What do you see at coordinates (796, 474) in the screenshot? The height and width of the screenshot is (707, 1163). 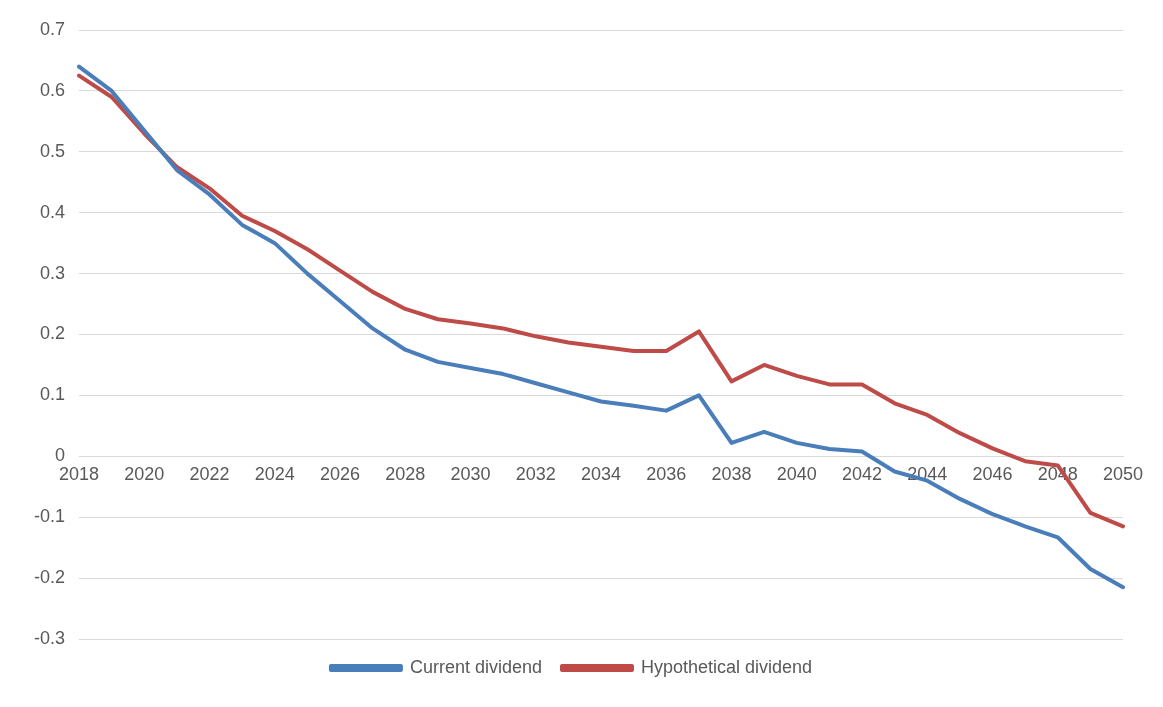 I see `x-tick-label: 2040` at bounding box center [796, 474].